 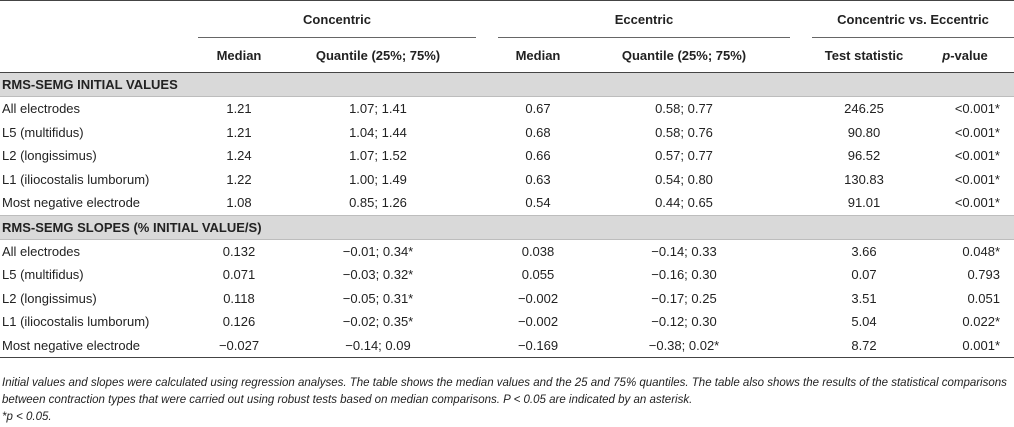 I want to click on test-statistic: 8.72, so click(x=864, y=345).